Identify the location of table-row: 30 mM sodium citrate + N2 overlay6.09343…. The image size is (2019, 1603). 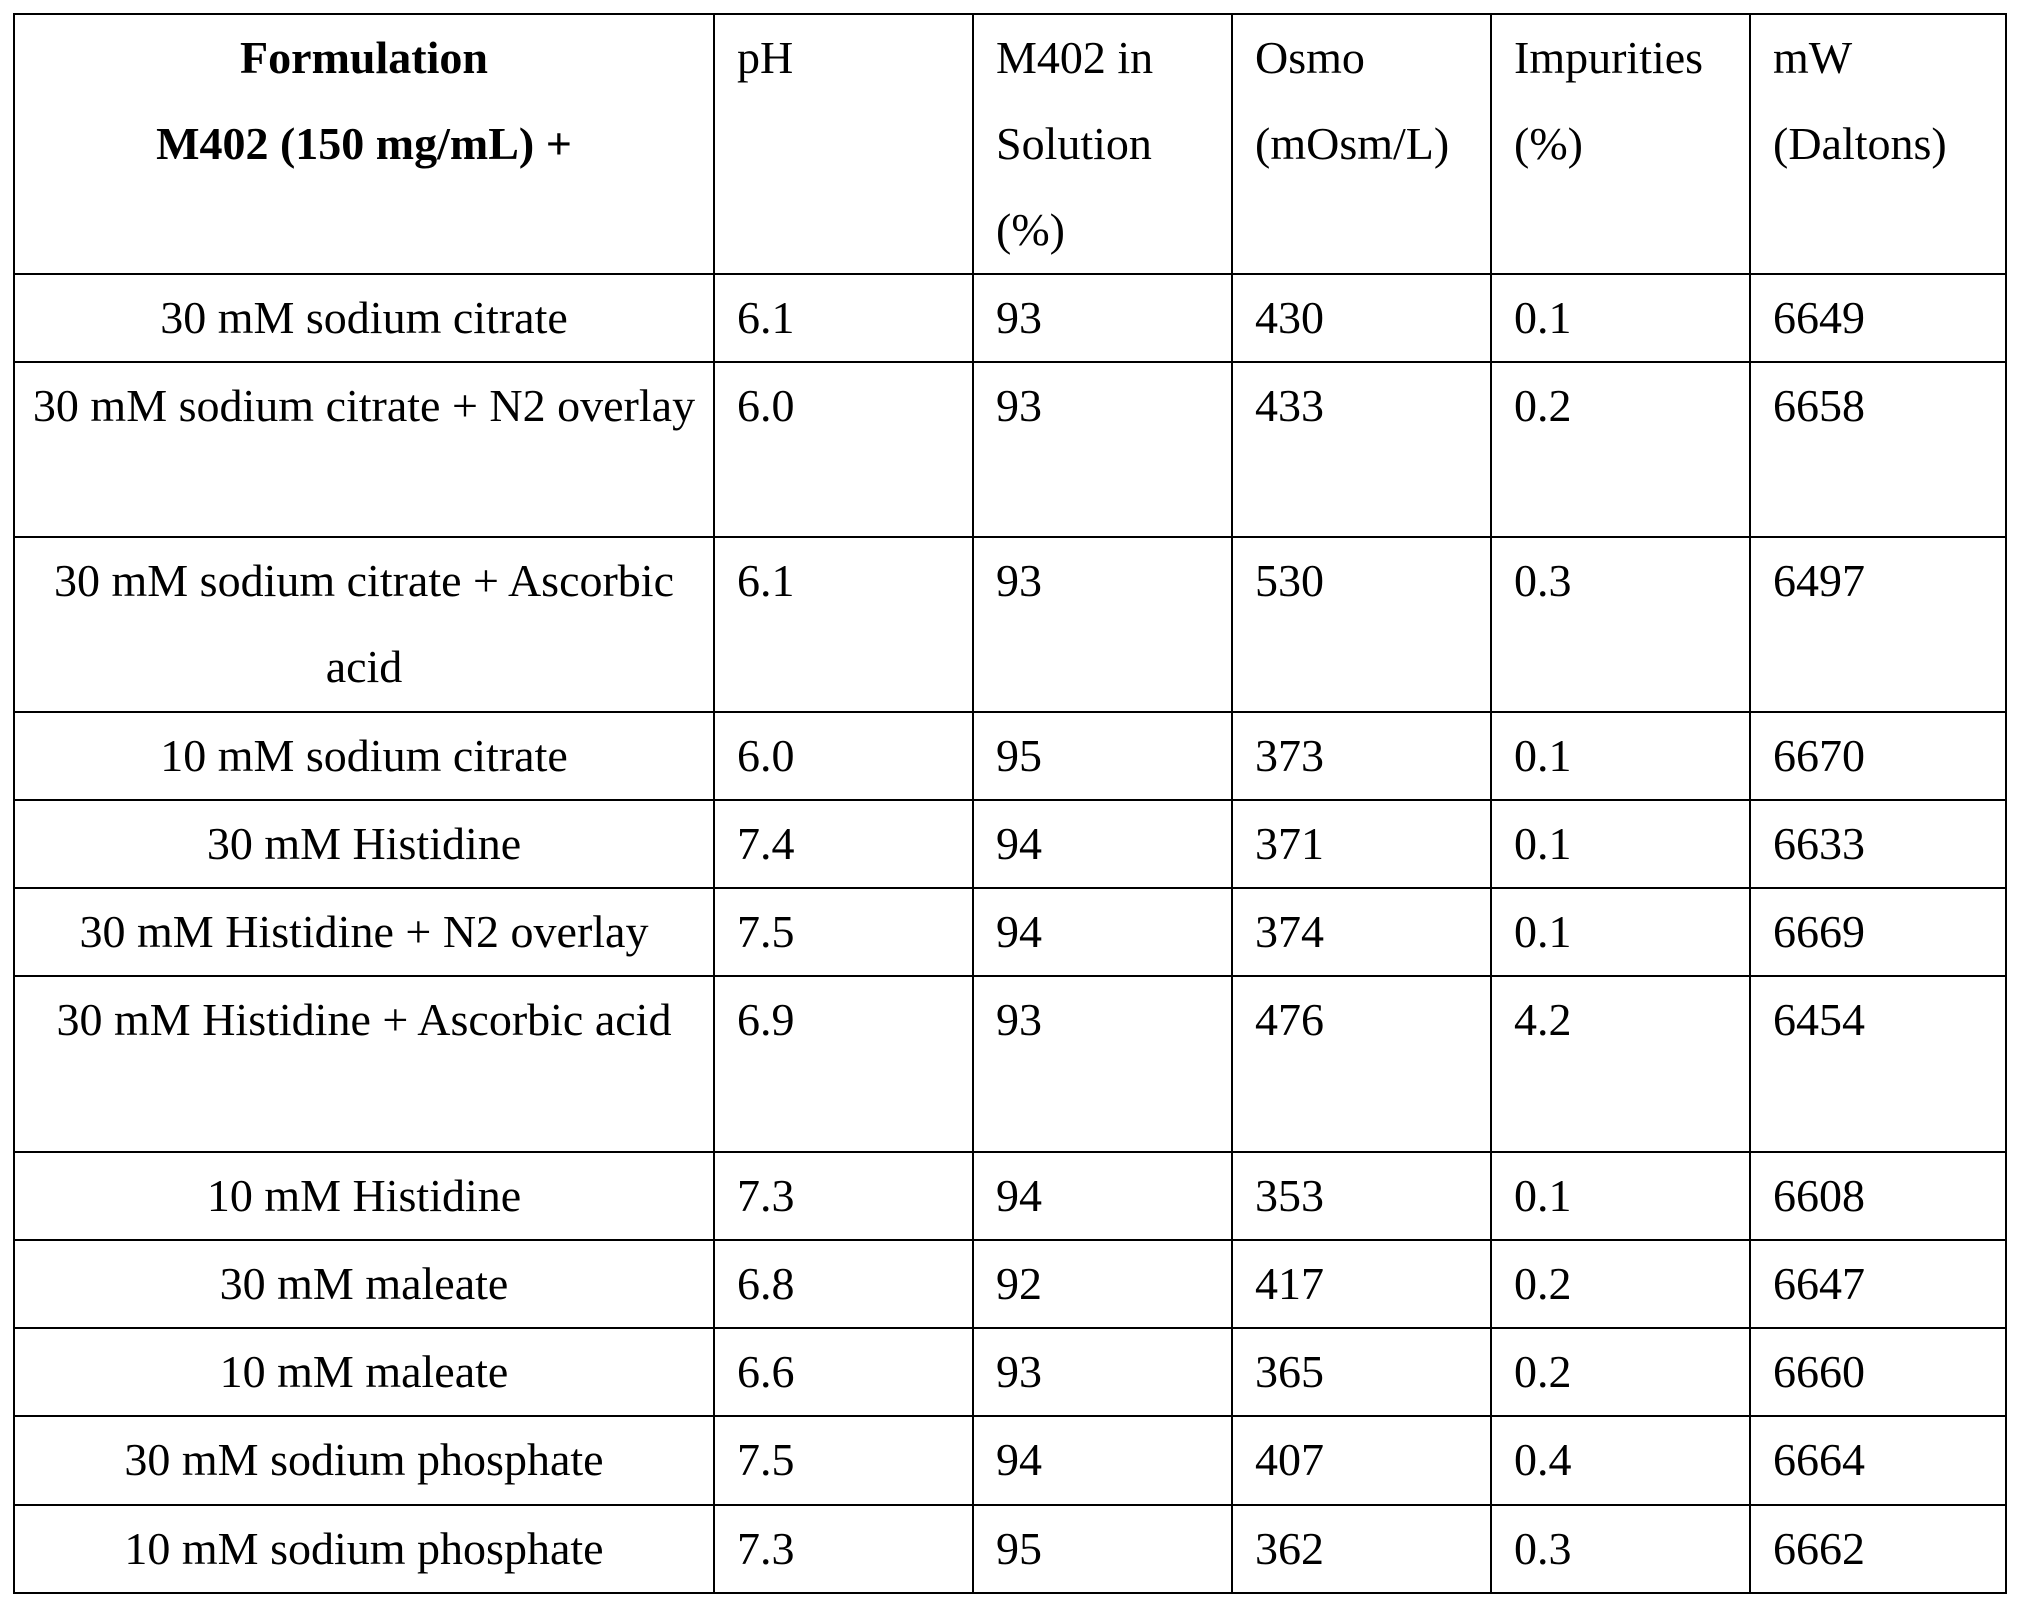
(1010, 449).